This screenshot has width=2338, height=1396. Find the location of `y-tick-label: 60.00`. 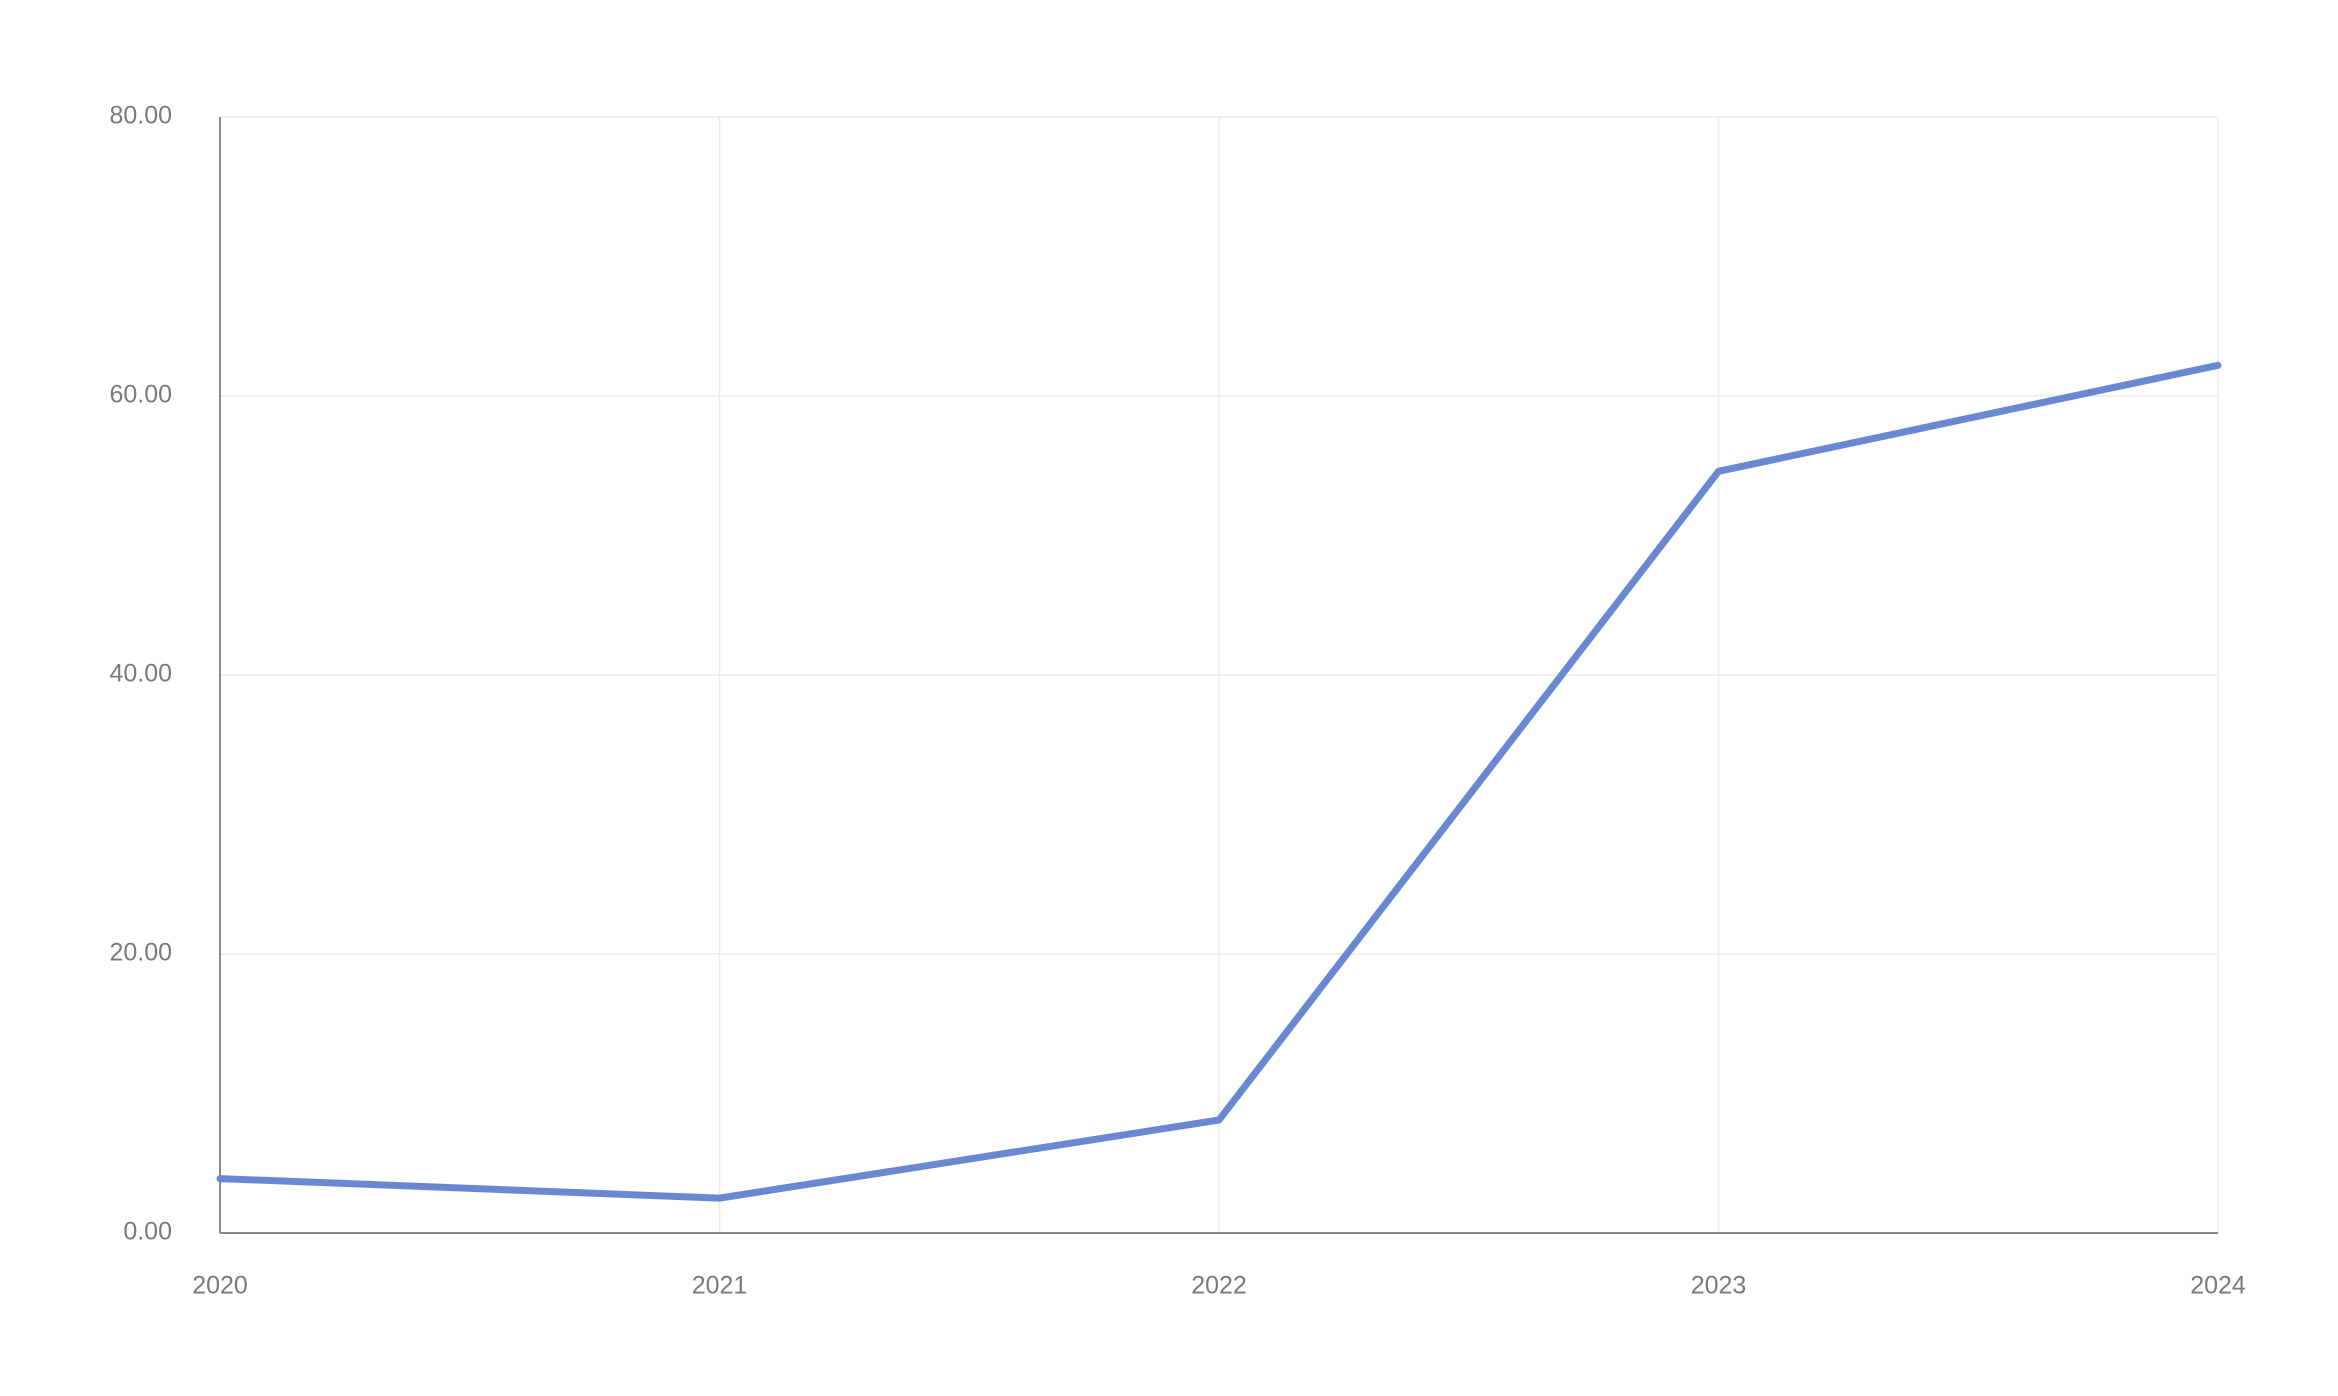

y-tick-label: 60.00 is located at coordinates (140, 395).